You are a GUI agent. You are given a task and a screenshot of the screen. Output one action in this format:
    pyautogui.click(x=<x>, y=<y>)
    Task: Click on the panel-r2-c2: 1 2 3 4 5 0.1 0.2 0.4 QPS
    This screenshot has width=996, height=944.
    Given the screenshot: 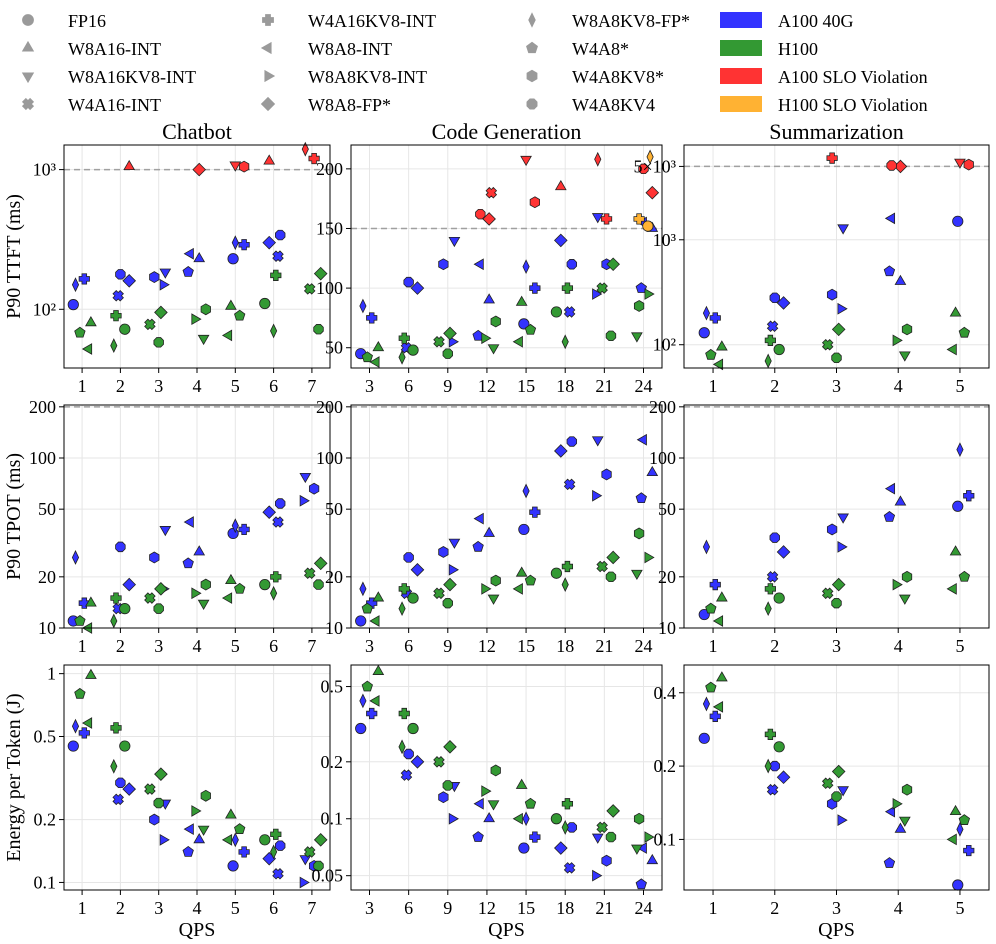 What is the action you would take?
    pyautogui.click(x=822, y=802)
    